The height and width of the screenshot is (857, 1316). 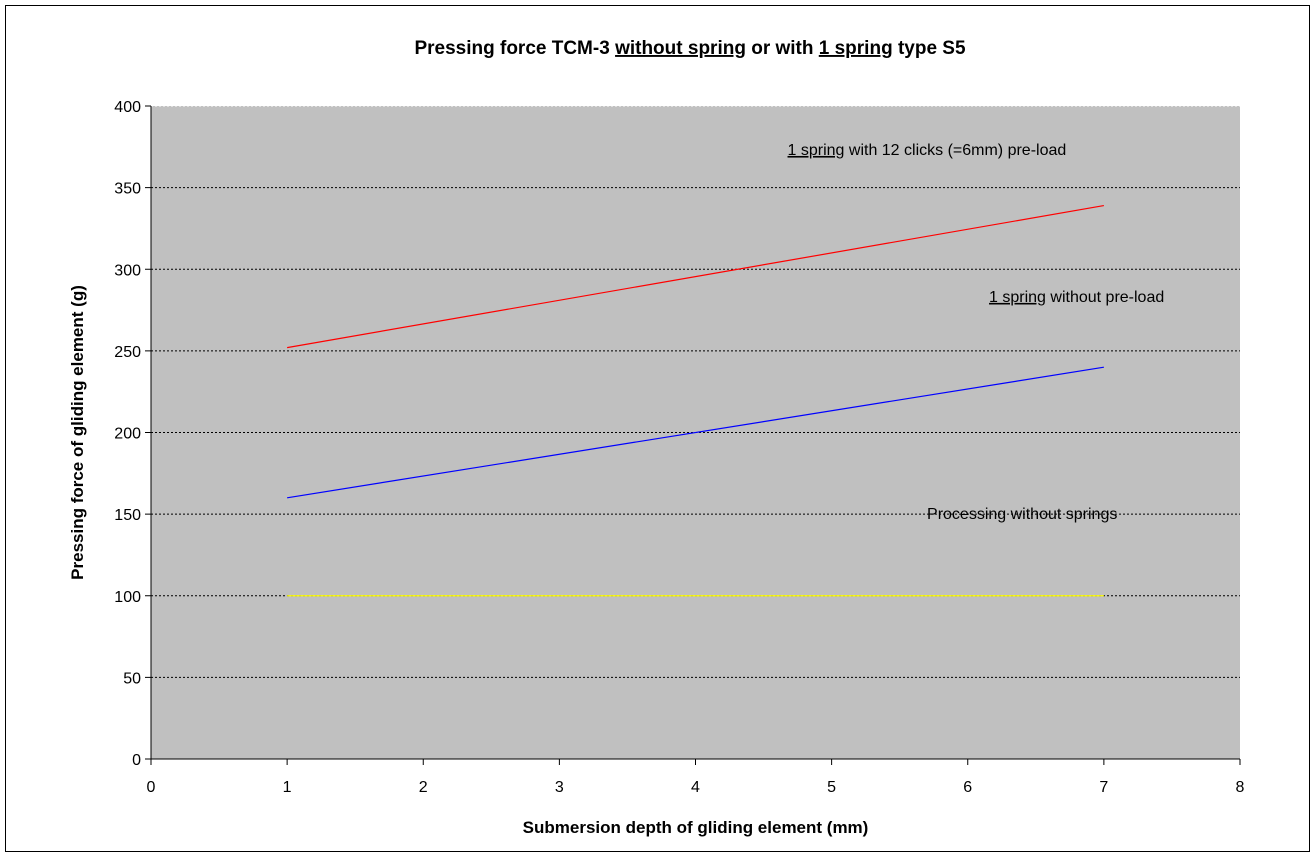 I want to click on title-part-0: Pressing force TCM-3, so click(x=514, y=48).